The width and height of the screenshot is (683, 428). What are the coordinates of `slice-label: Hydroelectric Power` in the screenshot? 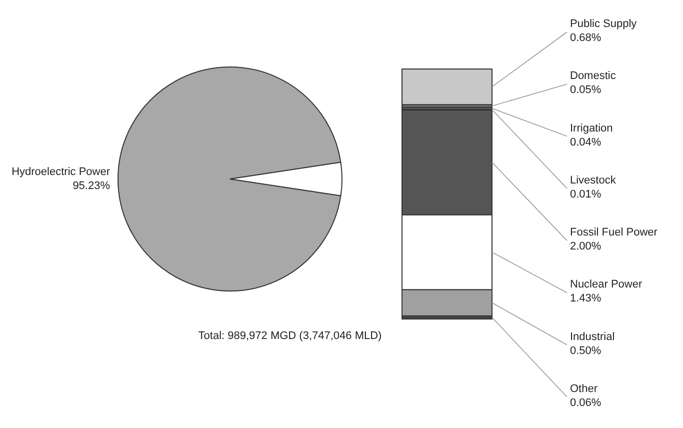 It's located at (61, 172).